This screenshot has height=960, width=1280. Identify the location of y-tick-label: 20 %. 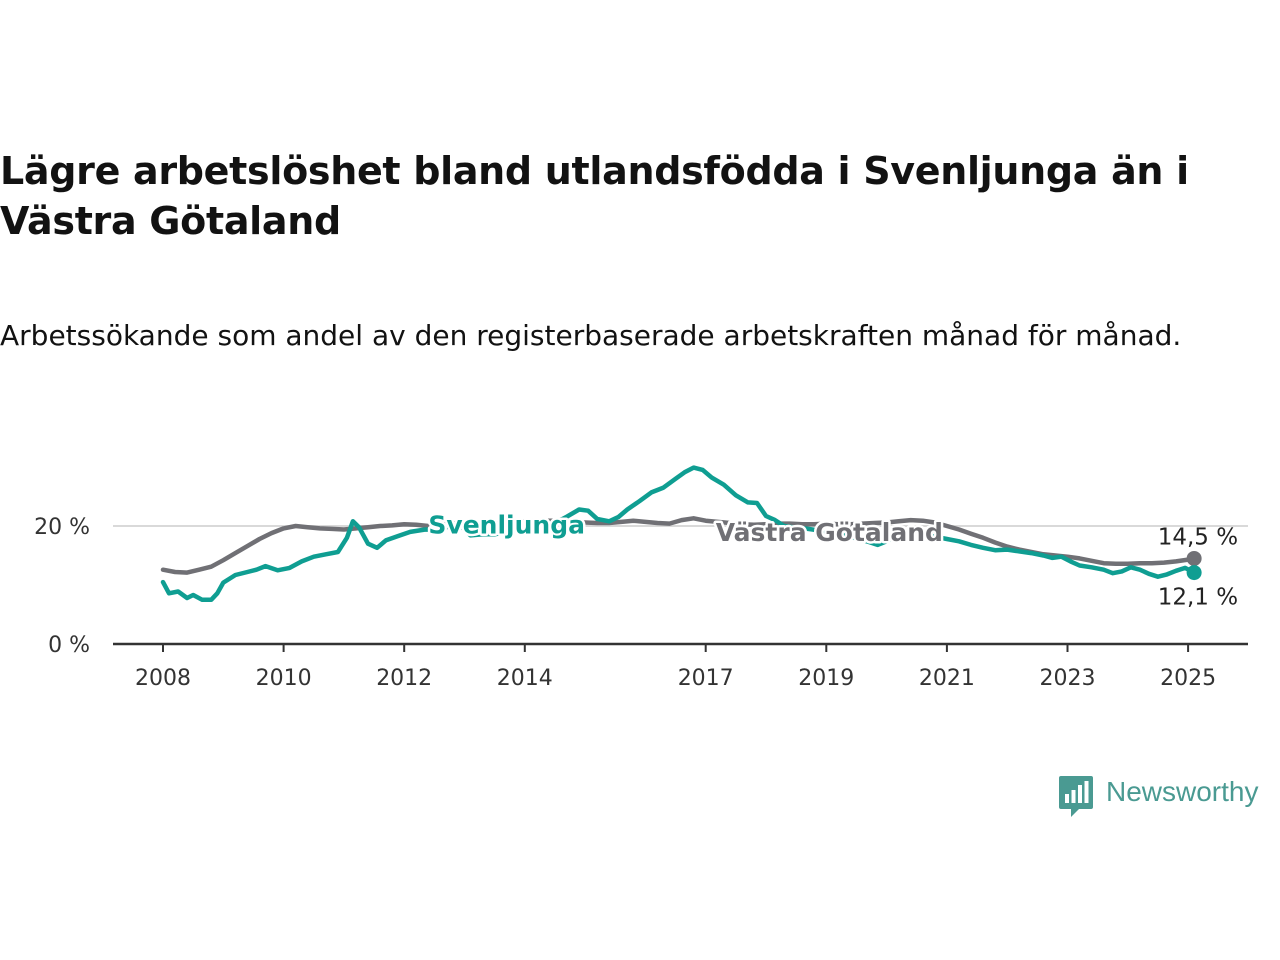
(62, 527).